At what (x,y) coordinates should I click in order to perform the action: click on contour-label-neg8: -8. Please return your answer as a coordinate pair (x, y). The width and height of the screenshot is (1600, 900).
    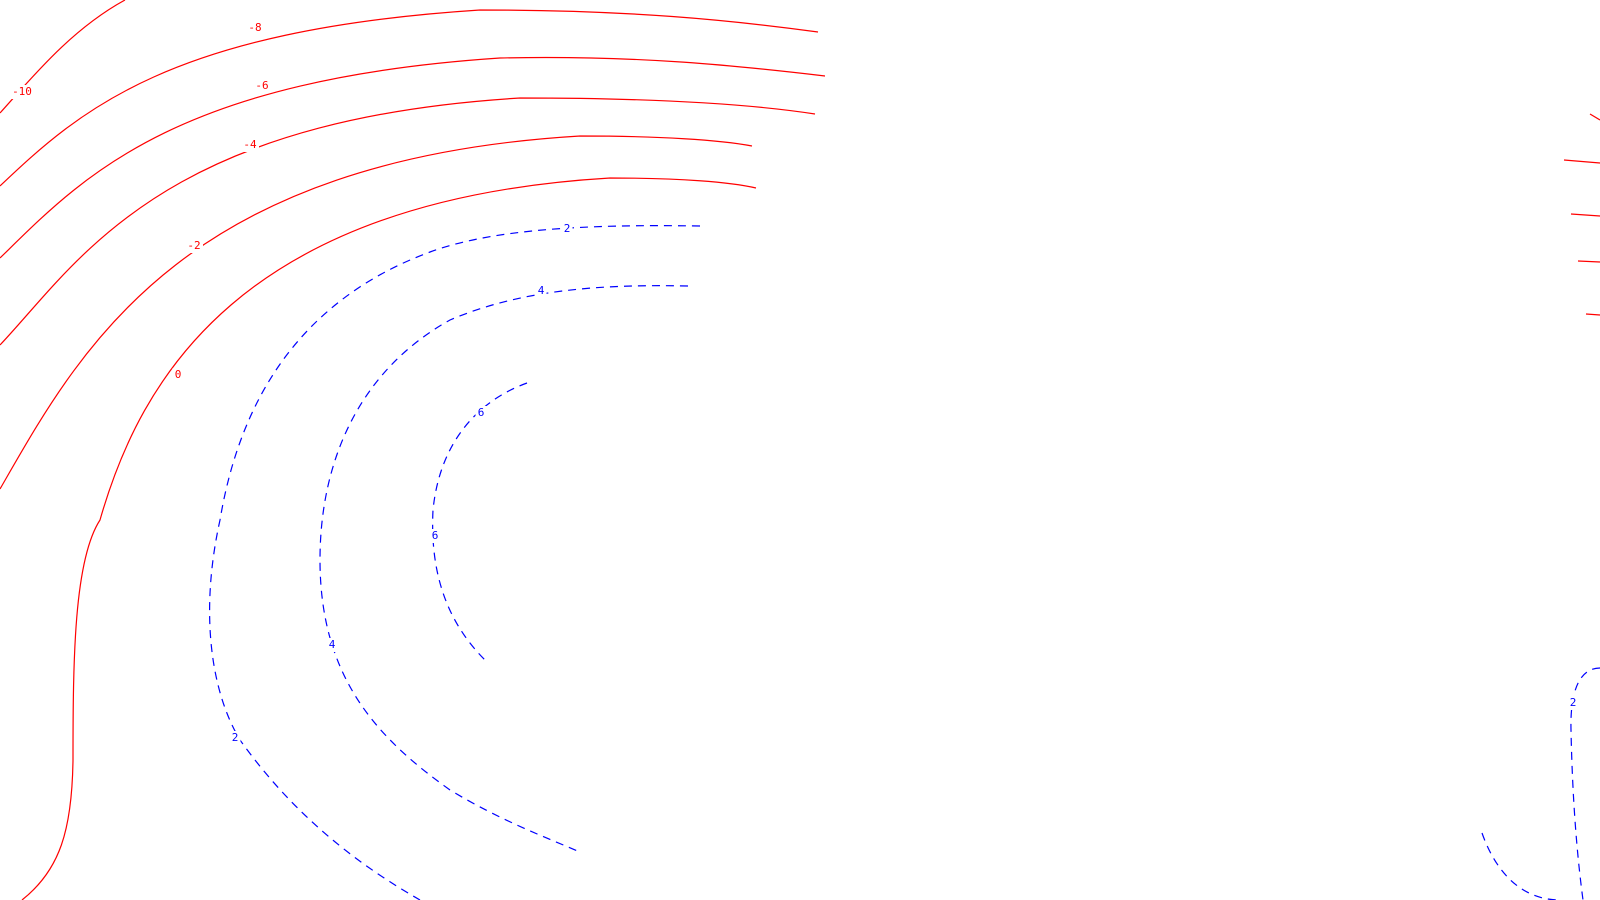
    Looking at the image, I should click on (254, 27).